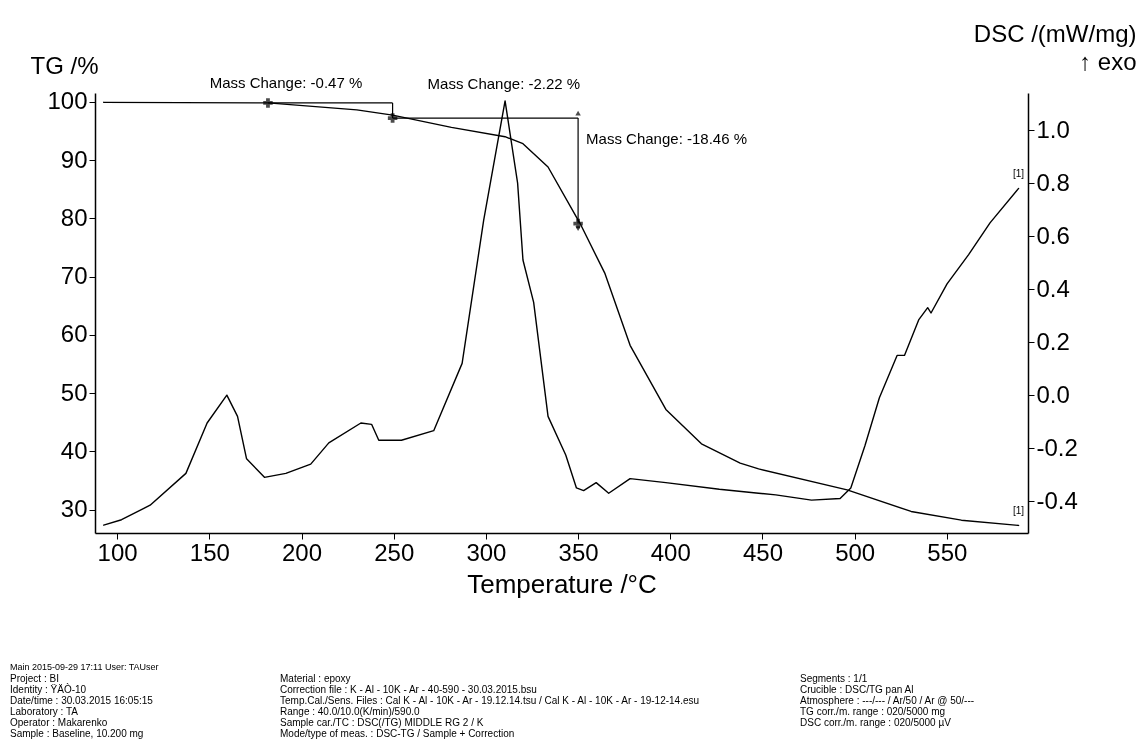 The height and width of the screenshot is (742, 1138). Describe the element at coordinates (74, 509) in the screenshot. I see `y-tick-label: 30` at that location.